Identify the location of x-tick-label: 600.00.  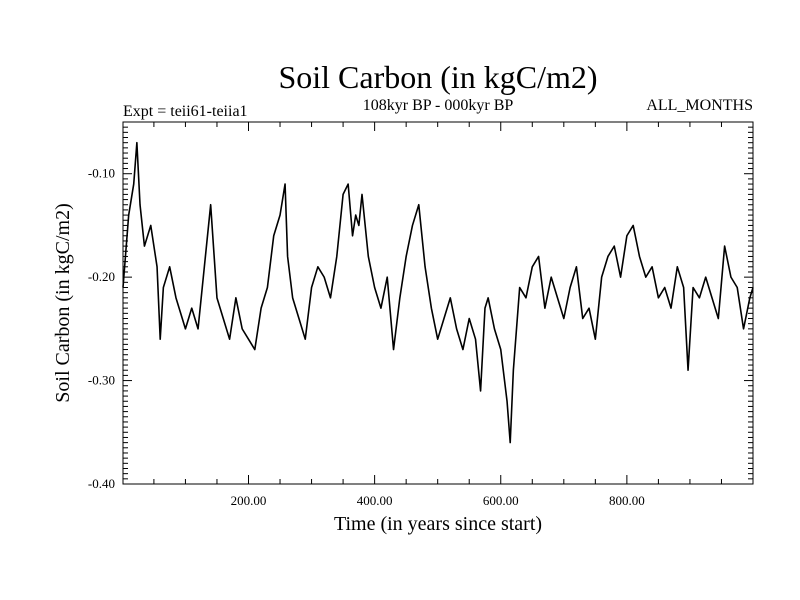
(501, 500).